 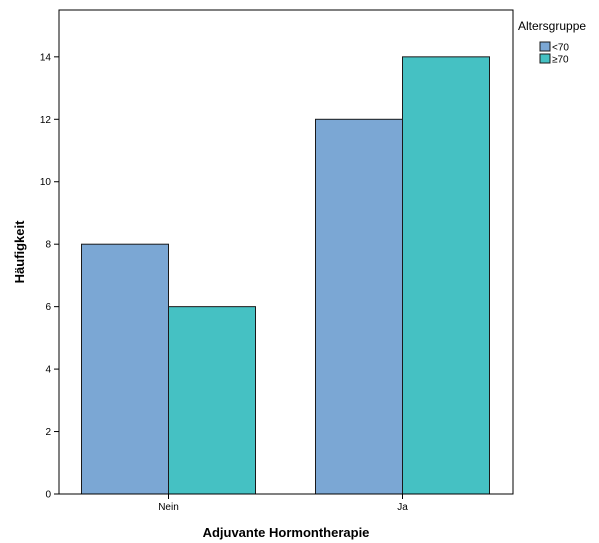 What do you see at coordinates (48, 370) in the screenshot?
I see `y-tick-label: 4` at bounding box center [48, 370].